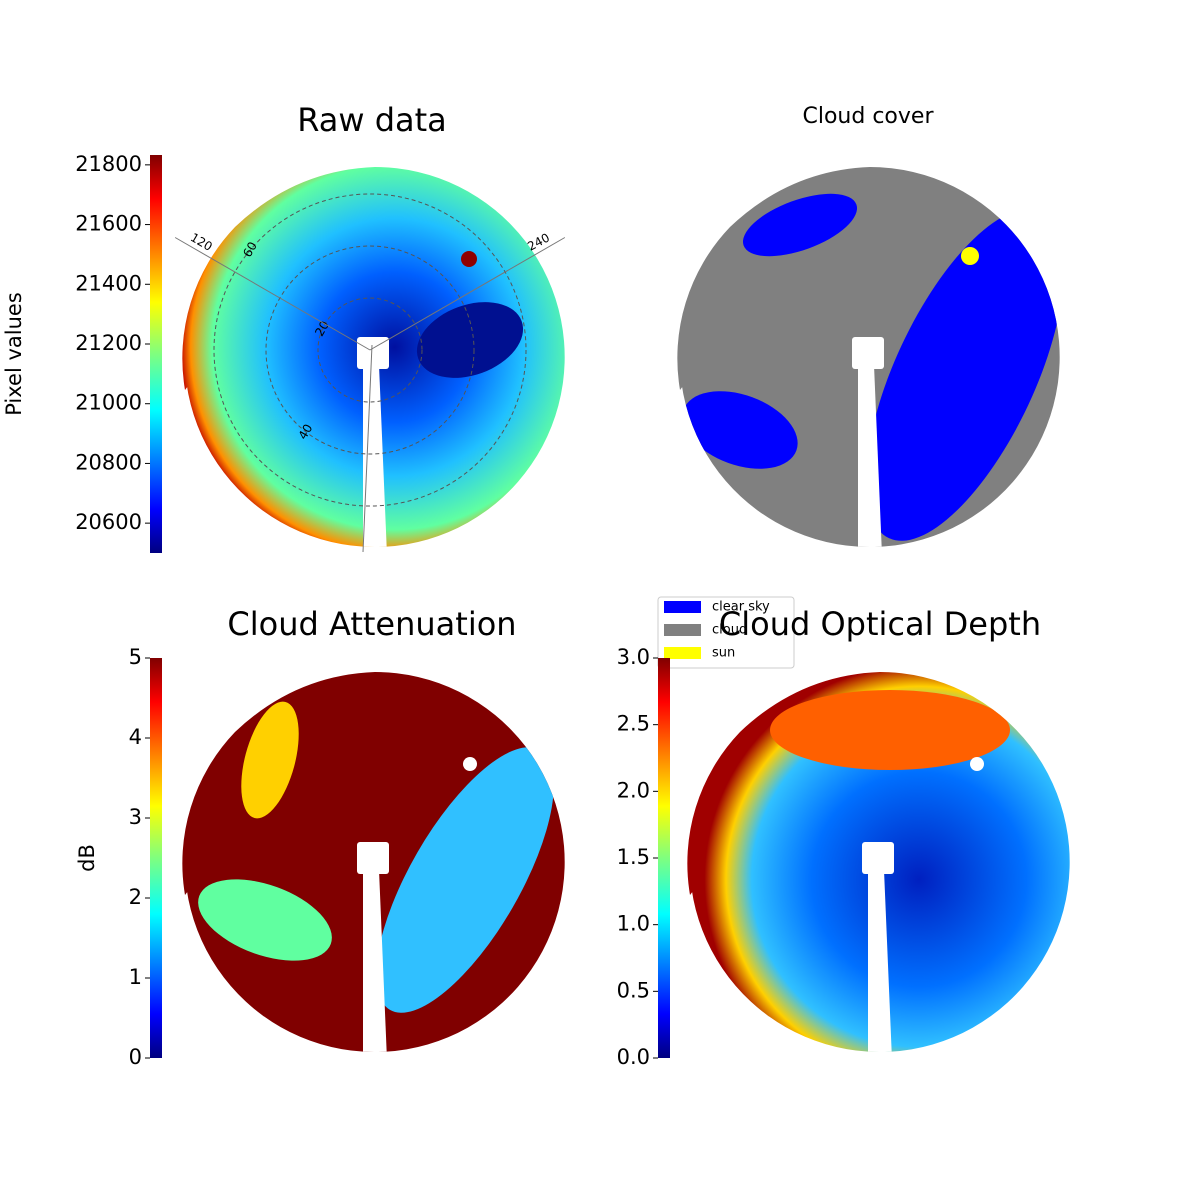 Image resolution: width=1200 pixels, height=1204 pixels. Describe the element at coordinates (633, 990) in the screenshot. I see `colorbar-tick-label: 0.5` at that location.